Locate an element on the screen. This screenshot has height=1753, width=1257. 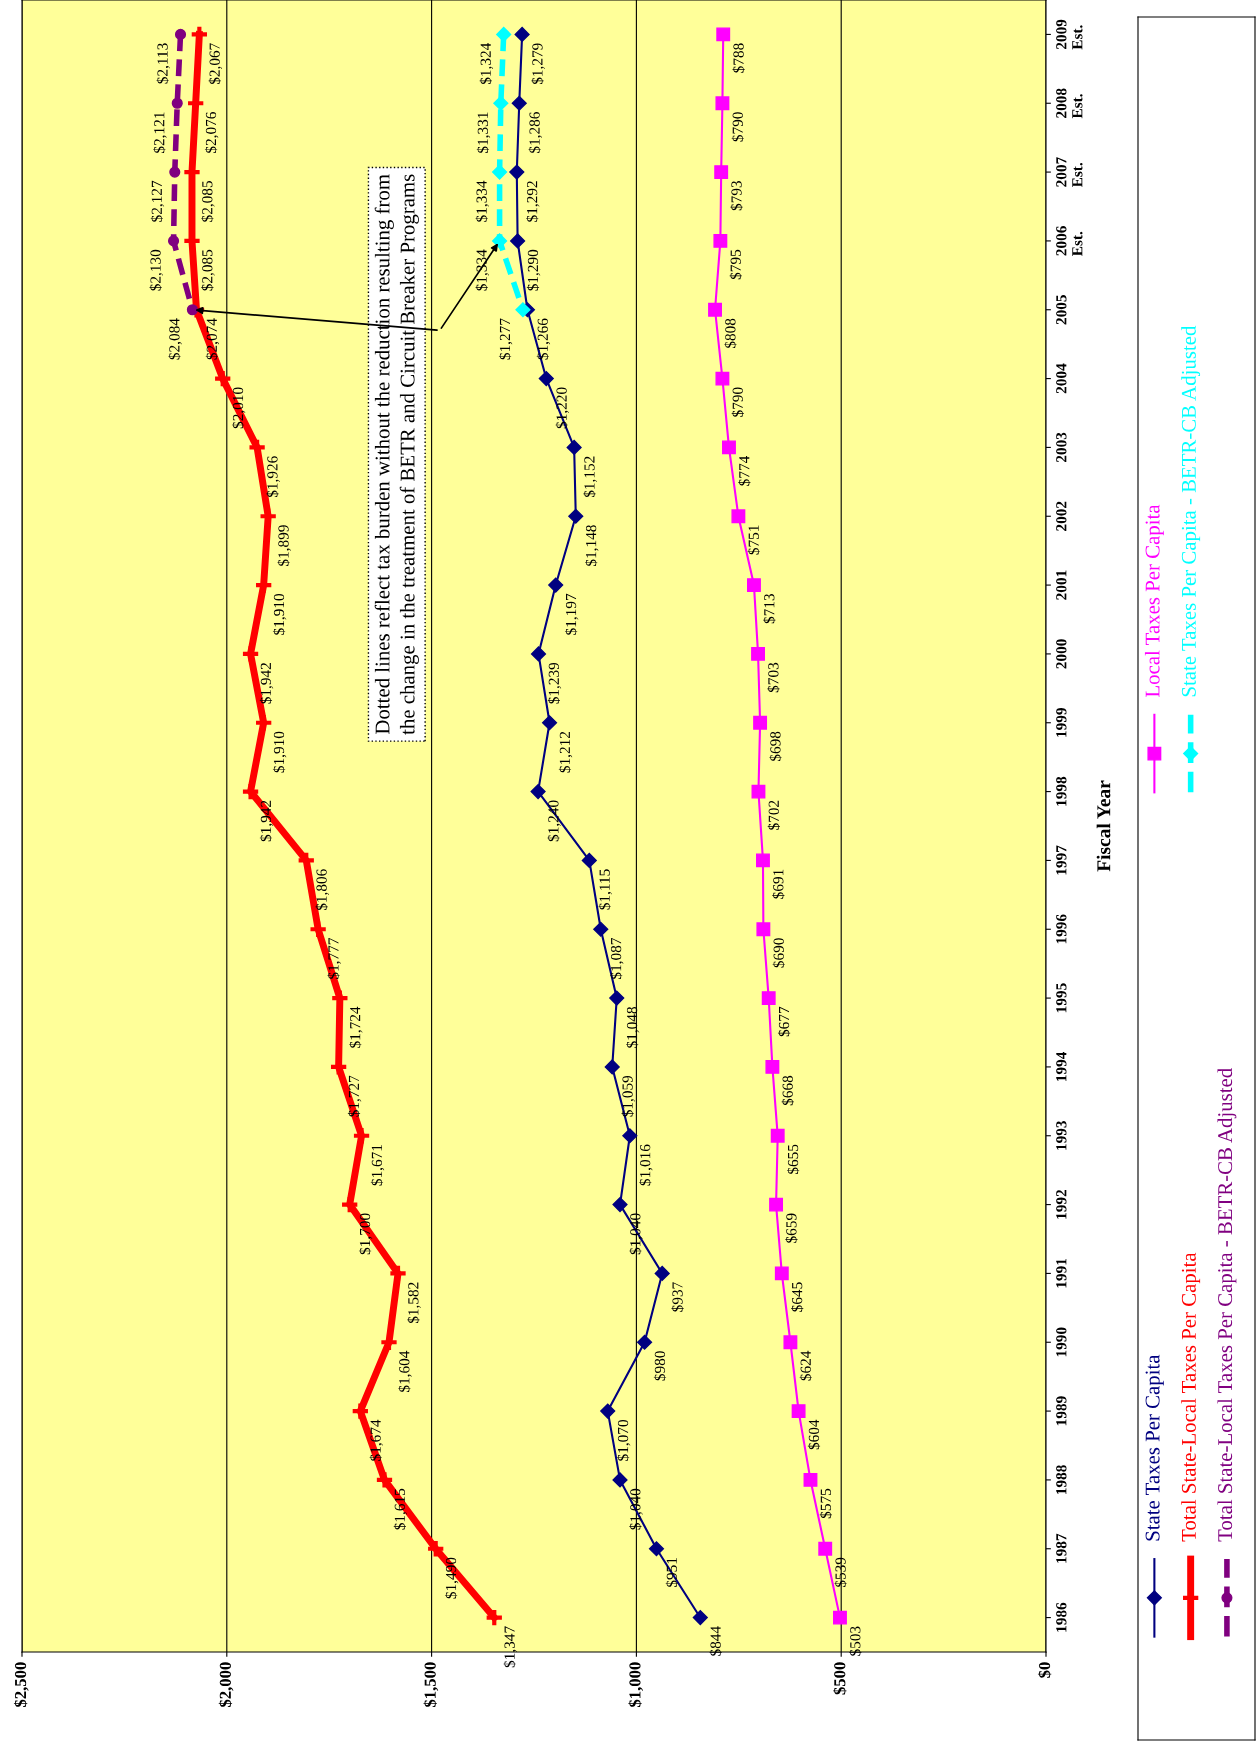
data-label: $2,076 is located at coordinates (211, 132).